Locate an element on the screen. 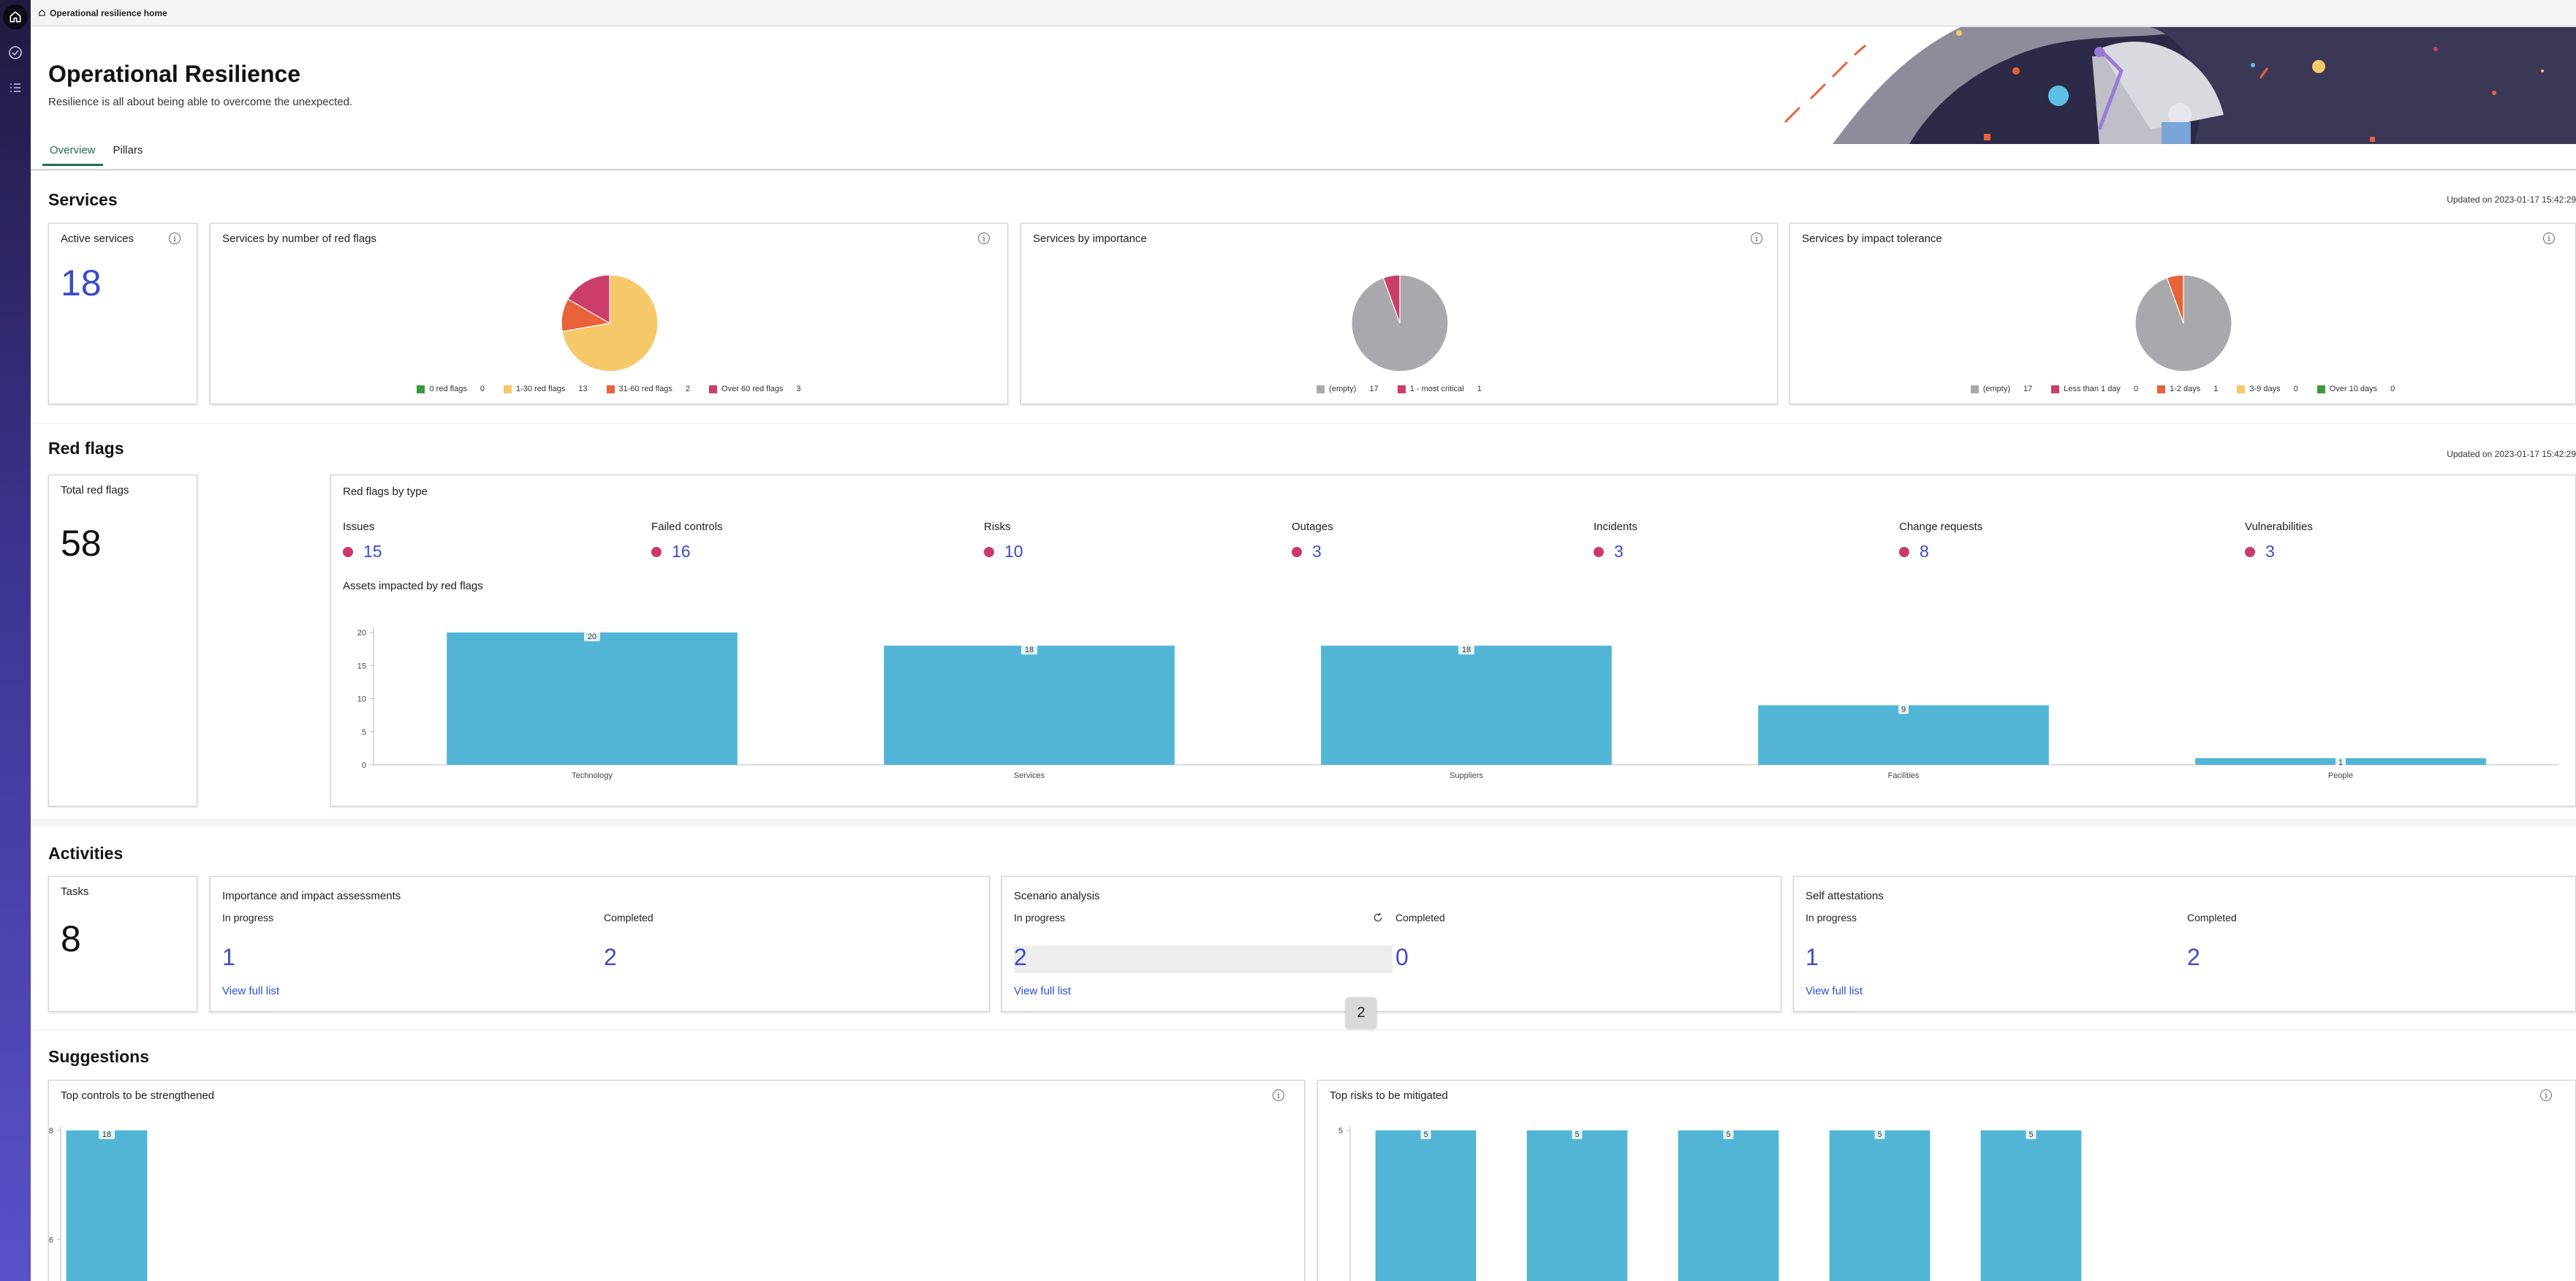 Image resolution: width=2576 pixels, height=1281 pixels. legend-item: 0 red flags 0 is located at coordinates (451, 389).